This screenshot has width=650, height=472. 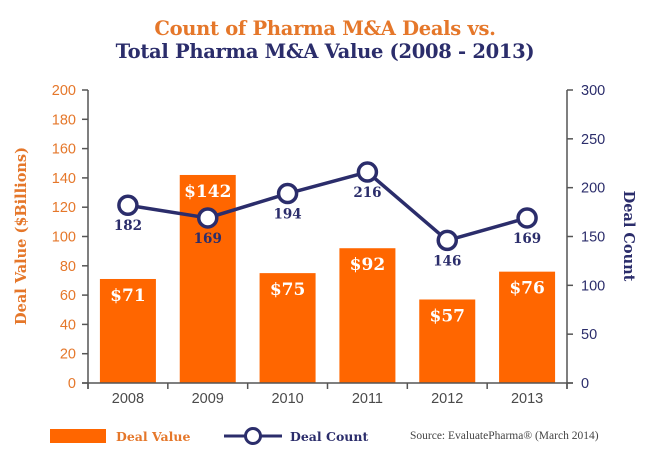 I want to click on x-tick-label-2008: 2008, so click(x=128, y=399).